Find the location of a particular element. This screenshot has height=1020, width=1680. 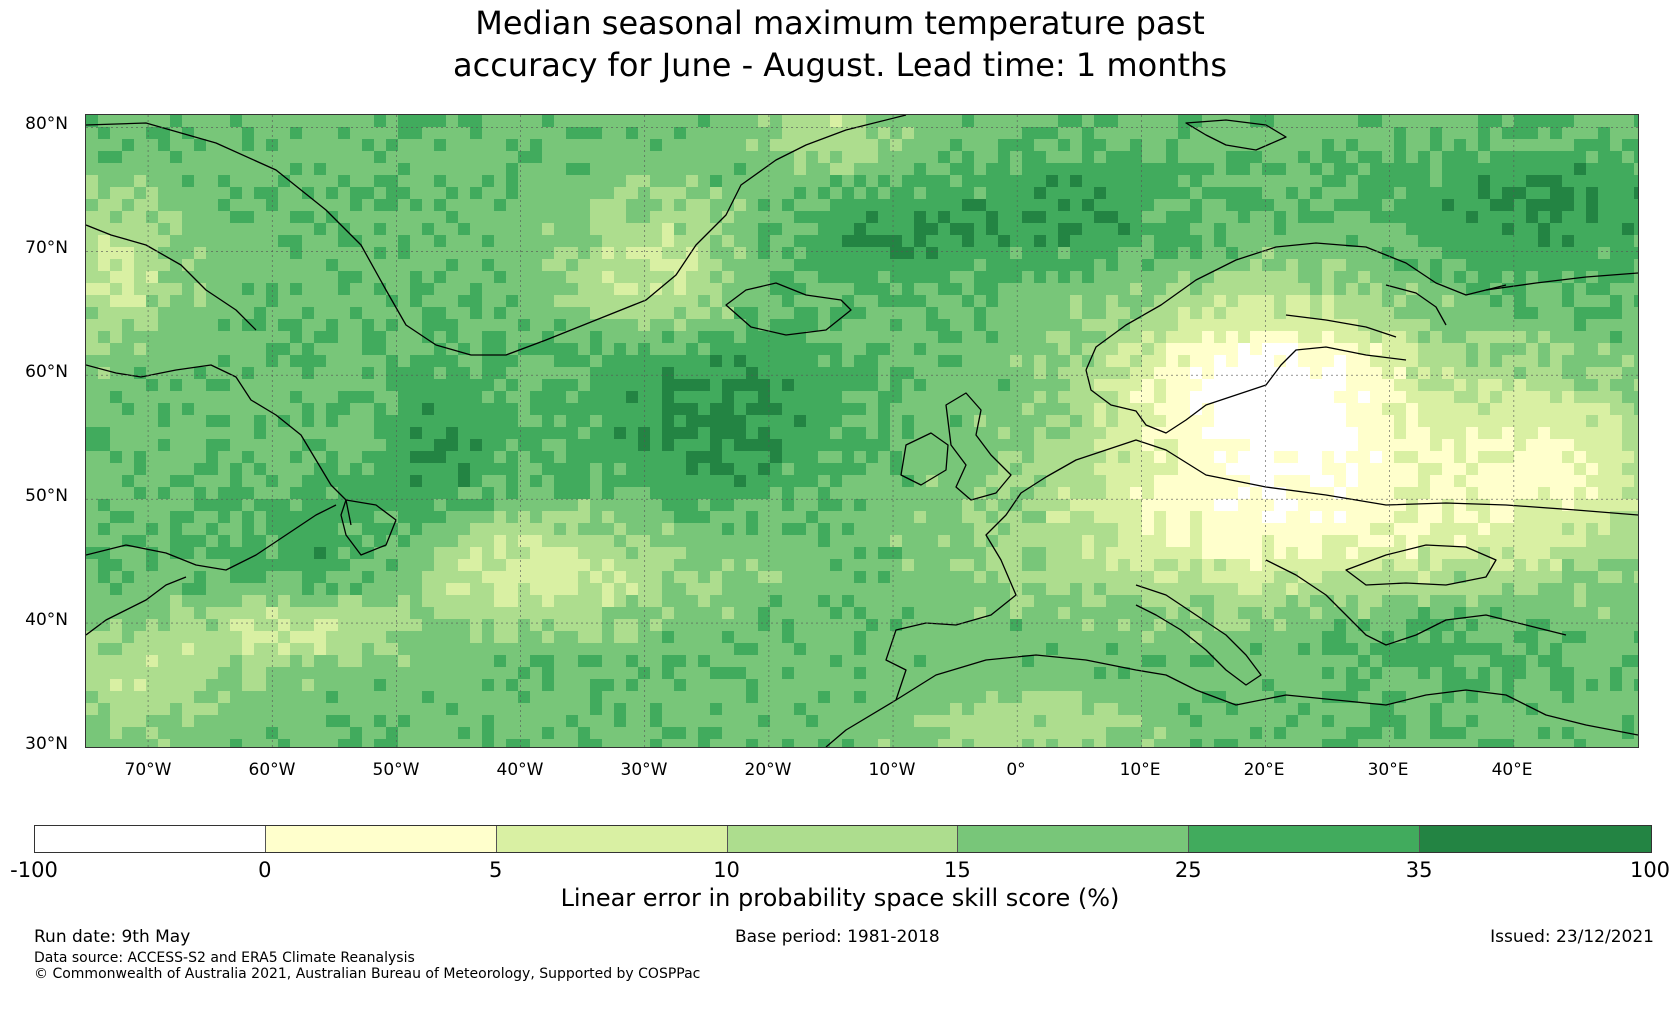

coastline-us-east is located at coordinates (136, 606).